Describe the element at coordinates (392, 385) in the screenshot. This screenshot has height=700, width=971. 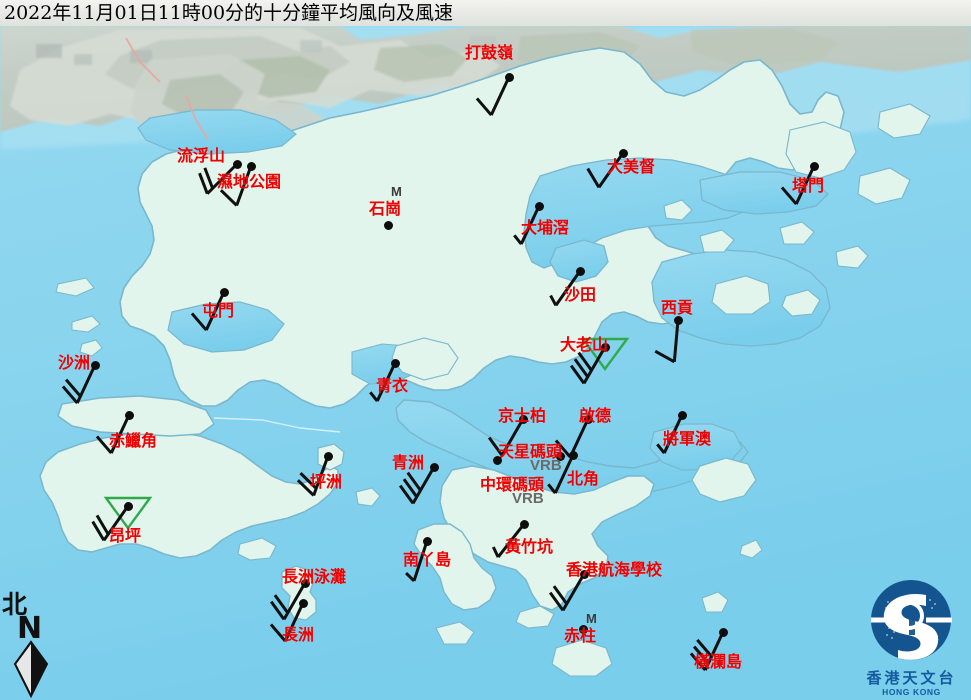
I see `station-label-tsing-yi: 青衣` at that location.